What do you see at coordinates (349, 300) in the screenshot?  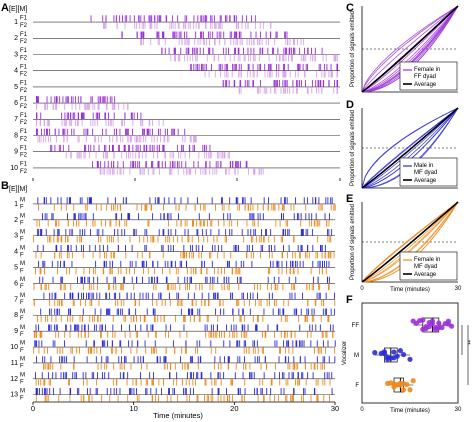 I see `panel-f-letter: F` at bounding box center [349, 300].